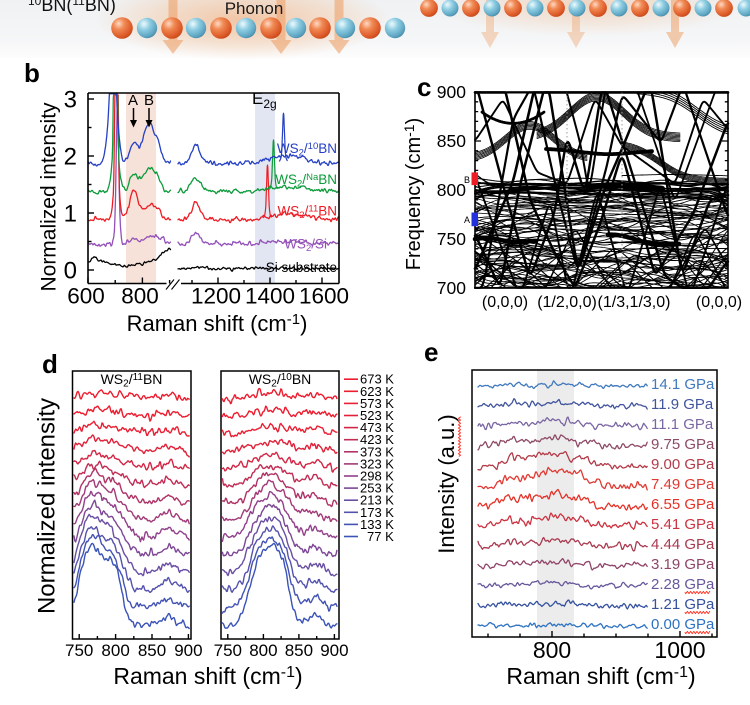 The width and height of the screenshot is (750, 705). Describe the element at coordinates (270, 296) in the screenshot. I see `svg-text: 1400` at that location.